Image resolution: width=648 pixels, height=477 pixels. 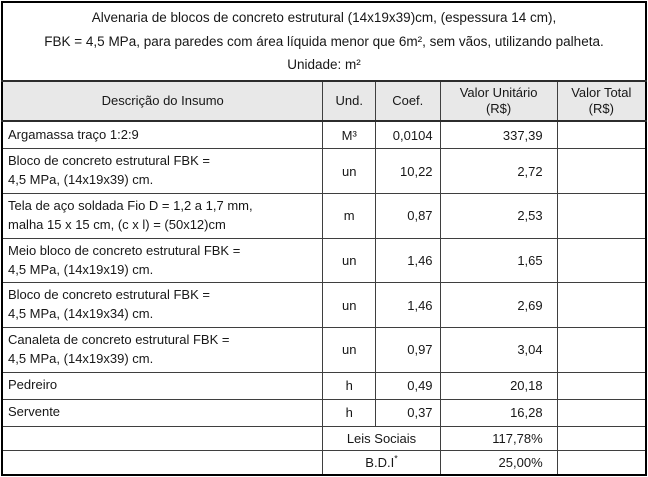 I want to click on col-header-valor-total: Valor Total (R$), so click(x=601, y=101).